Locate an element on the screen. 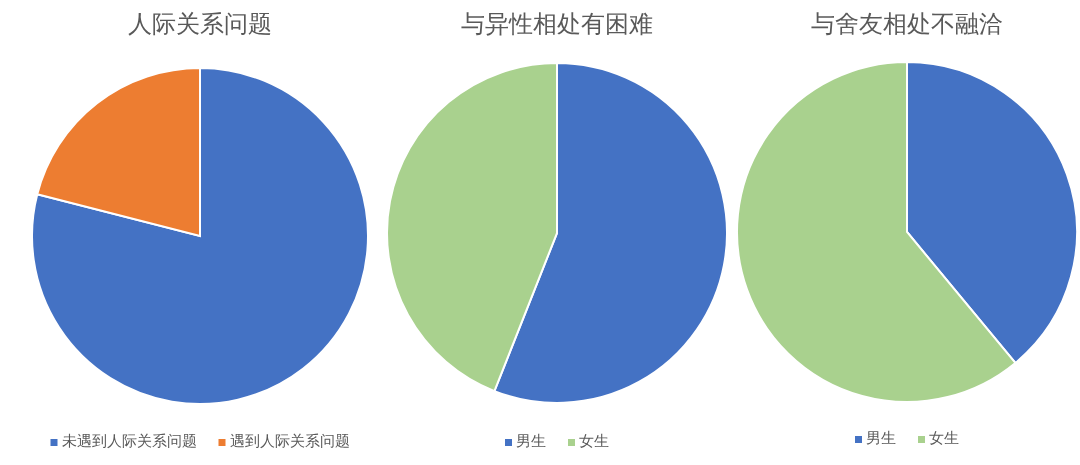  chart-title: 人际关系问题 is located at coordinates (200, 24).